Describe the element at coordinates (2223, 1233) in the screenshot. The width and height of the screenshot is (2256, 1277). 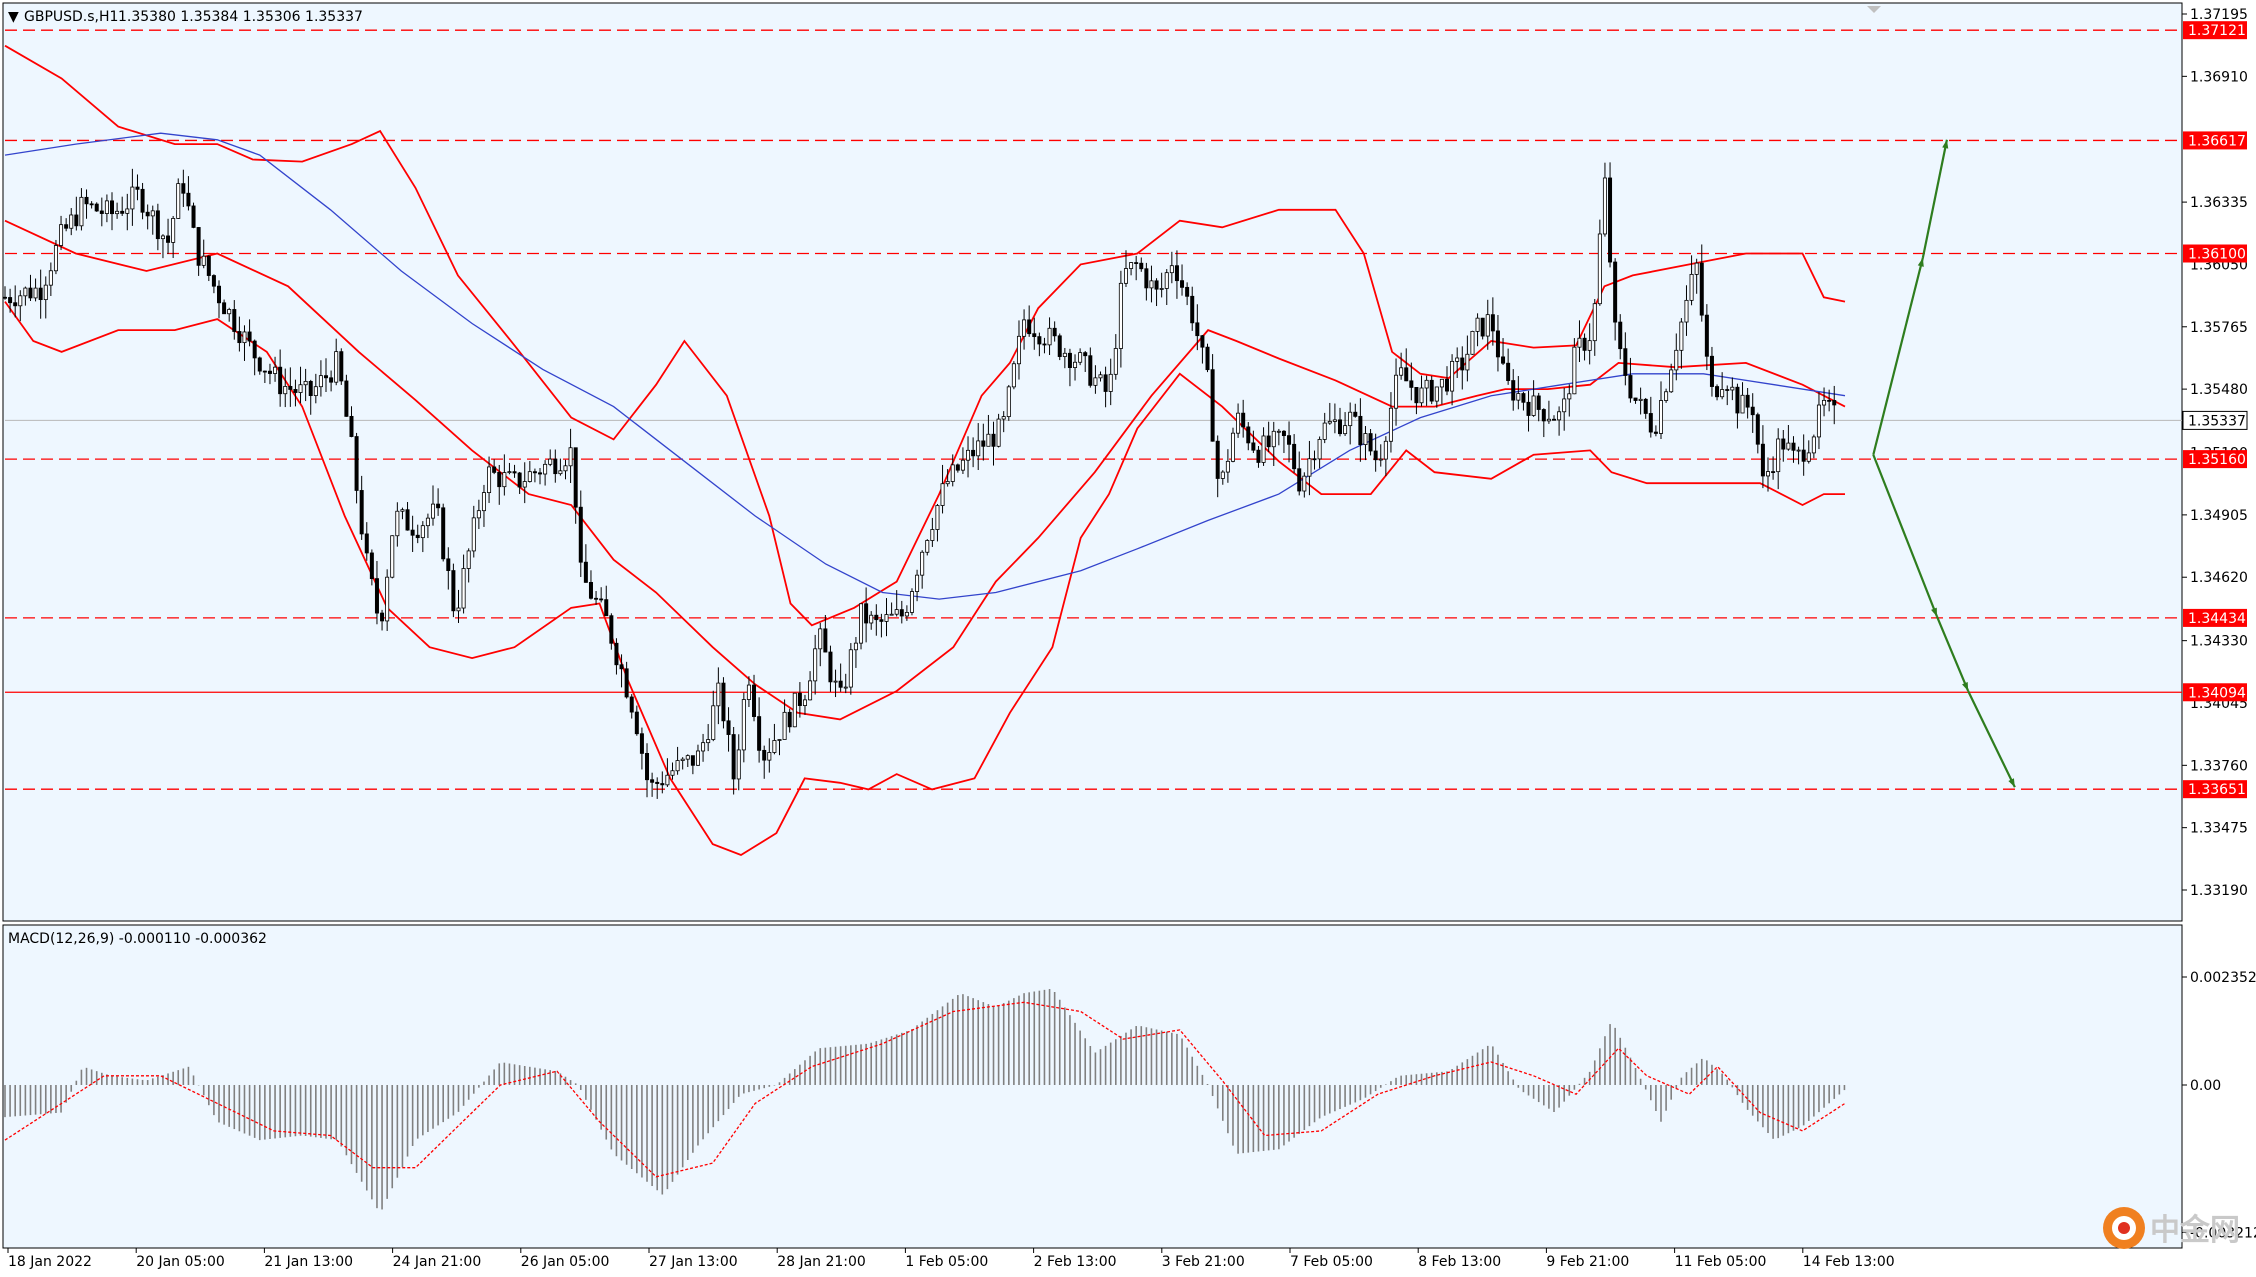
I see `macd-y-tick-label: -0.003212` at that location.